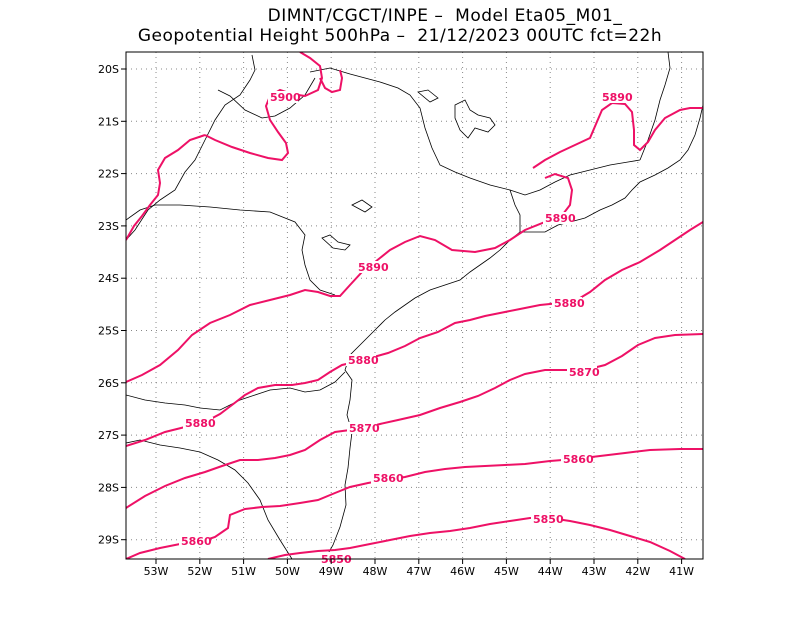  Describe the element at coordinates (617, 97) in the screenshot. I see `contour-label-5890-ne: 5890` at that location.